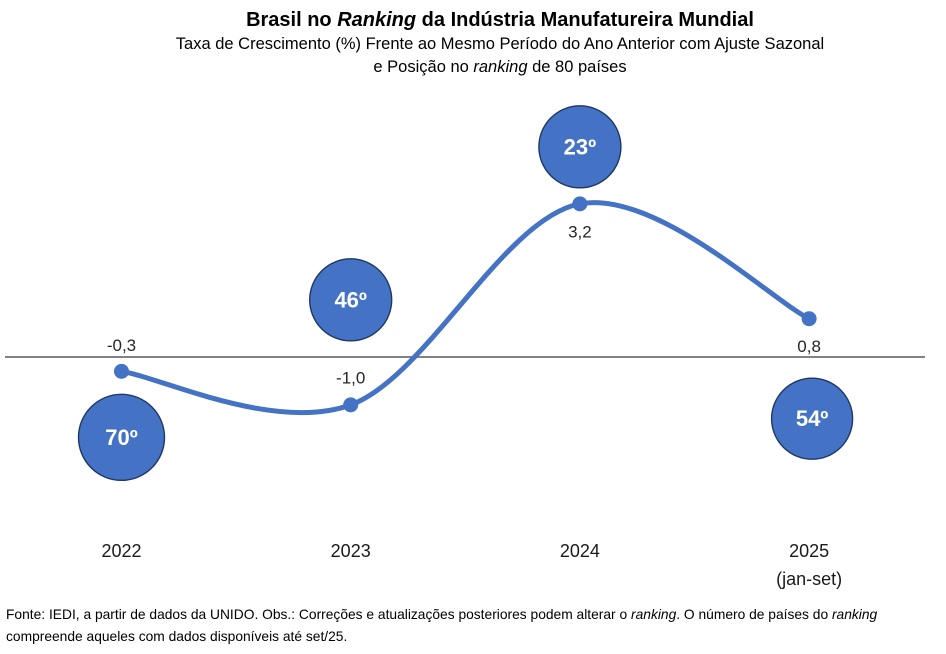 This screenshot has height=654, width=946. I want to click on rank-label-2022: 70º, so click(121, 437).